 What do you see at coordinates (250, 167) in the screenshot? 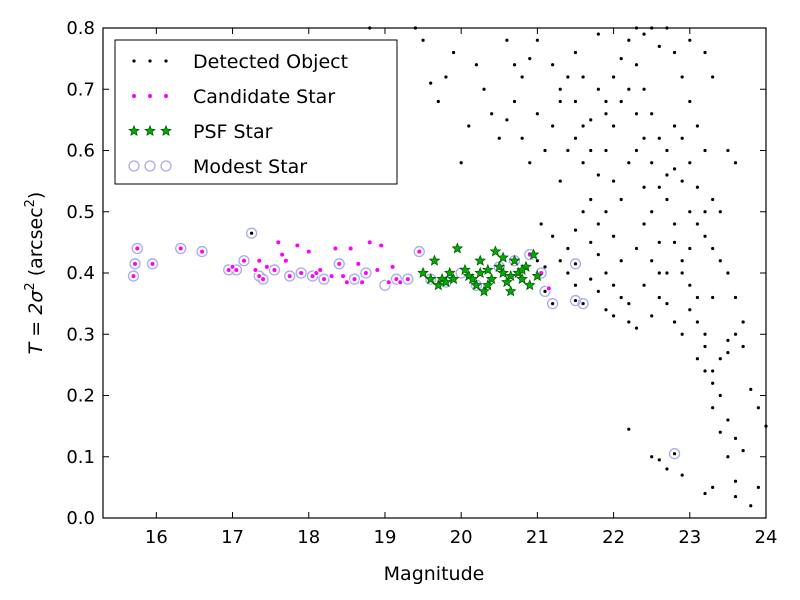
I see `legend-label-modest-star: Modest Star` at bounding box center [250, 167].